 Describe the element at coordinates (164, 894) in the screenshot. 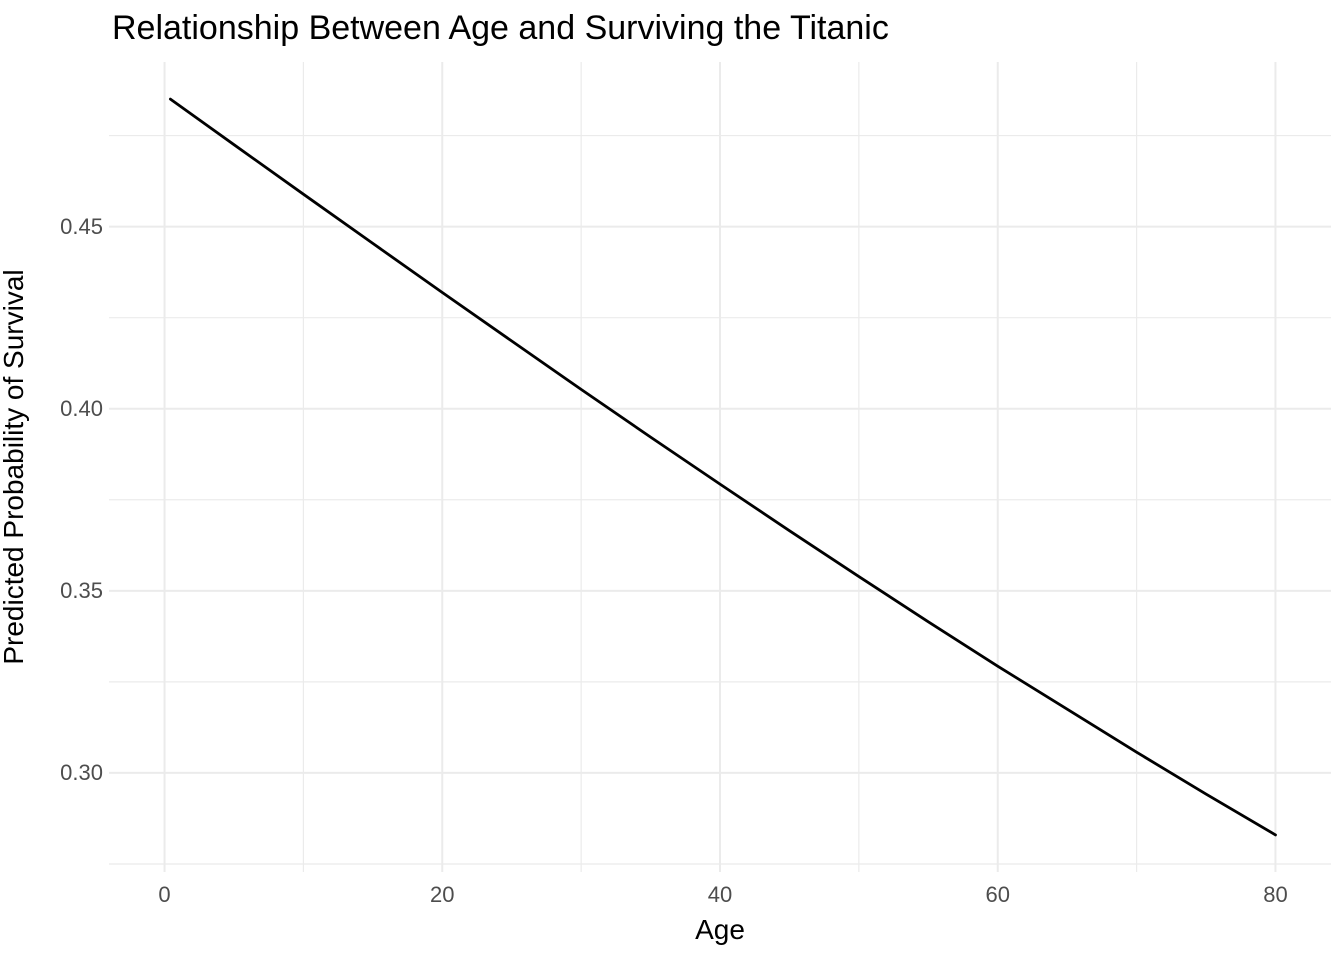

I see `x-tick-label: 0` at that location.